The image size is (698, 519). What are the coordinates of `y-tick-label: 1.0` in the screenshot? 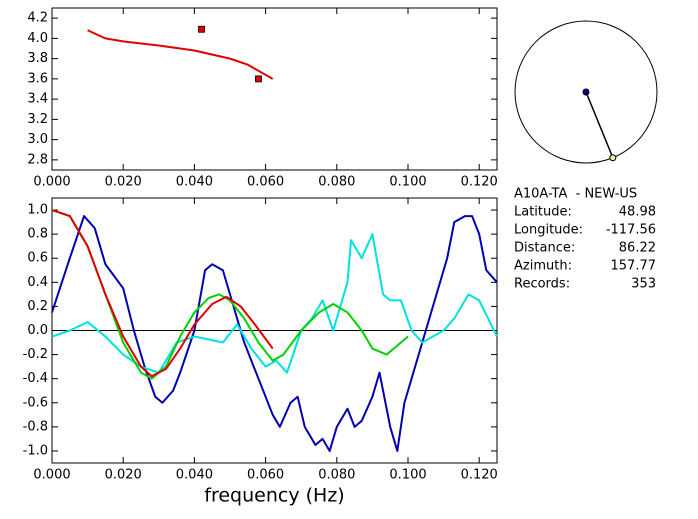 It's located at (37, 210).